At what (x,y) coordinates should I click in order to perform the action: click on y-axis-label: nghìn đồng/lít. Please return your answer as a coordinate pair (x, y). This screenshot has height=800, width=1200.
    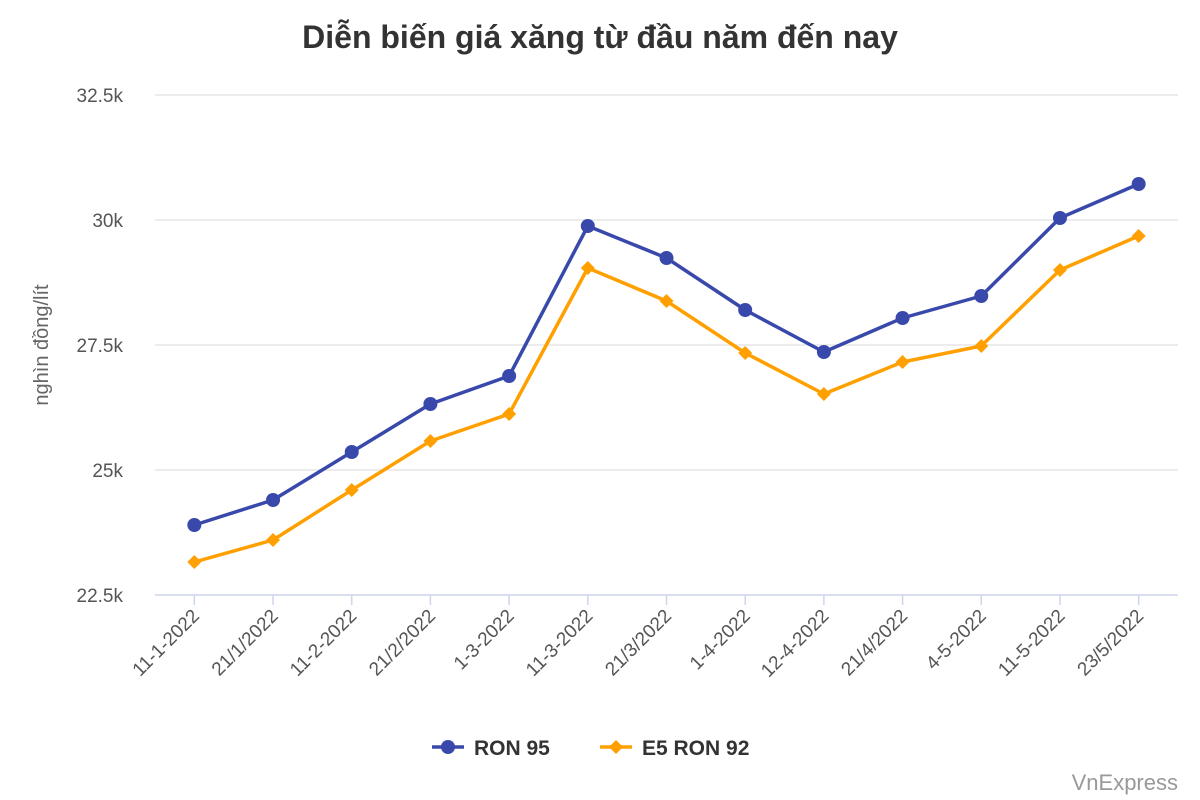
    Looking at the image, I should click on (42, 345).